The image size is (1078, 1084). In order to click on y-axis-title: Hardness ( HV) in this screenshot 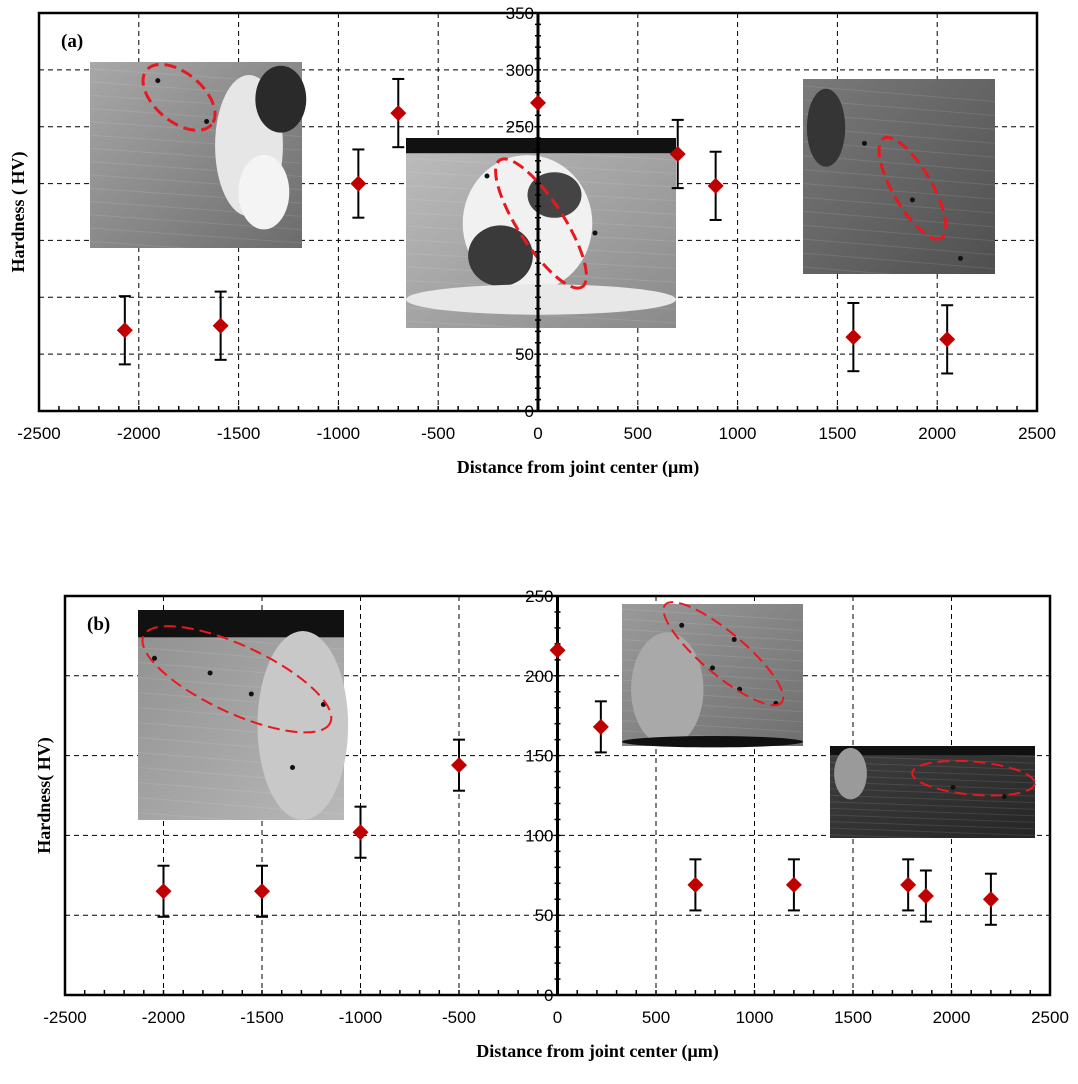, I will do `click(18, 211)`.